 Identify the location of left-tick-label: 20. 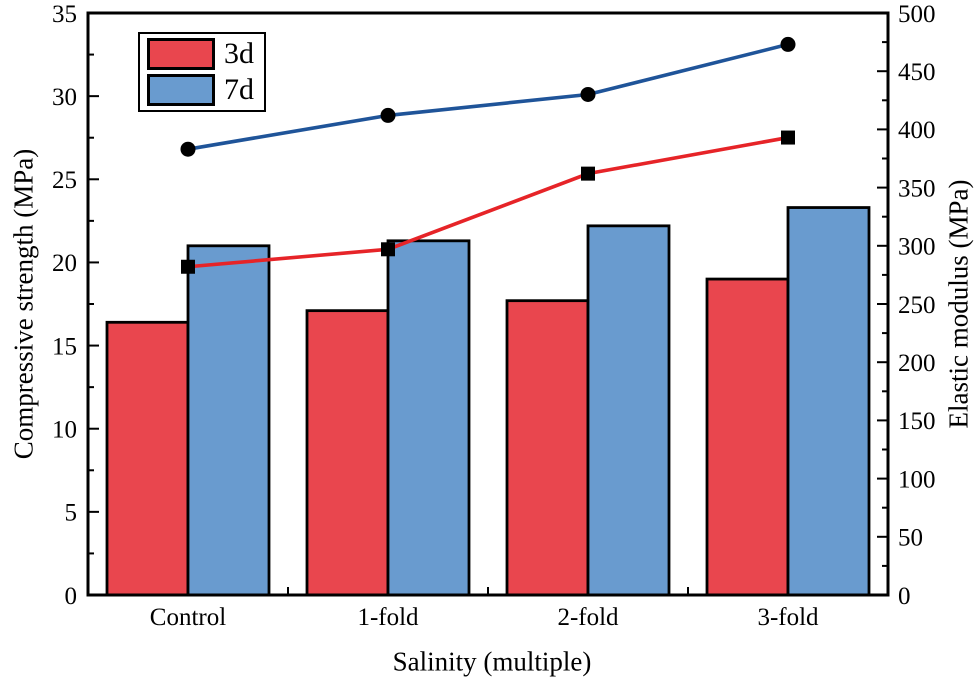
(64, 263).